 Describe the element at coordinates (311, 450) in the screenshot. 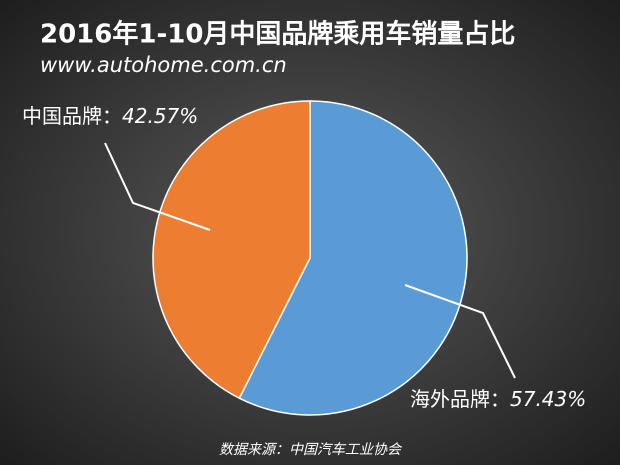

I see `source-note: 数据来源：中国汽车工业协会` at that location.